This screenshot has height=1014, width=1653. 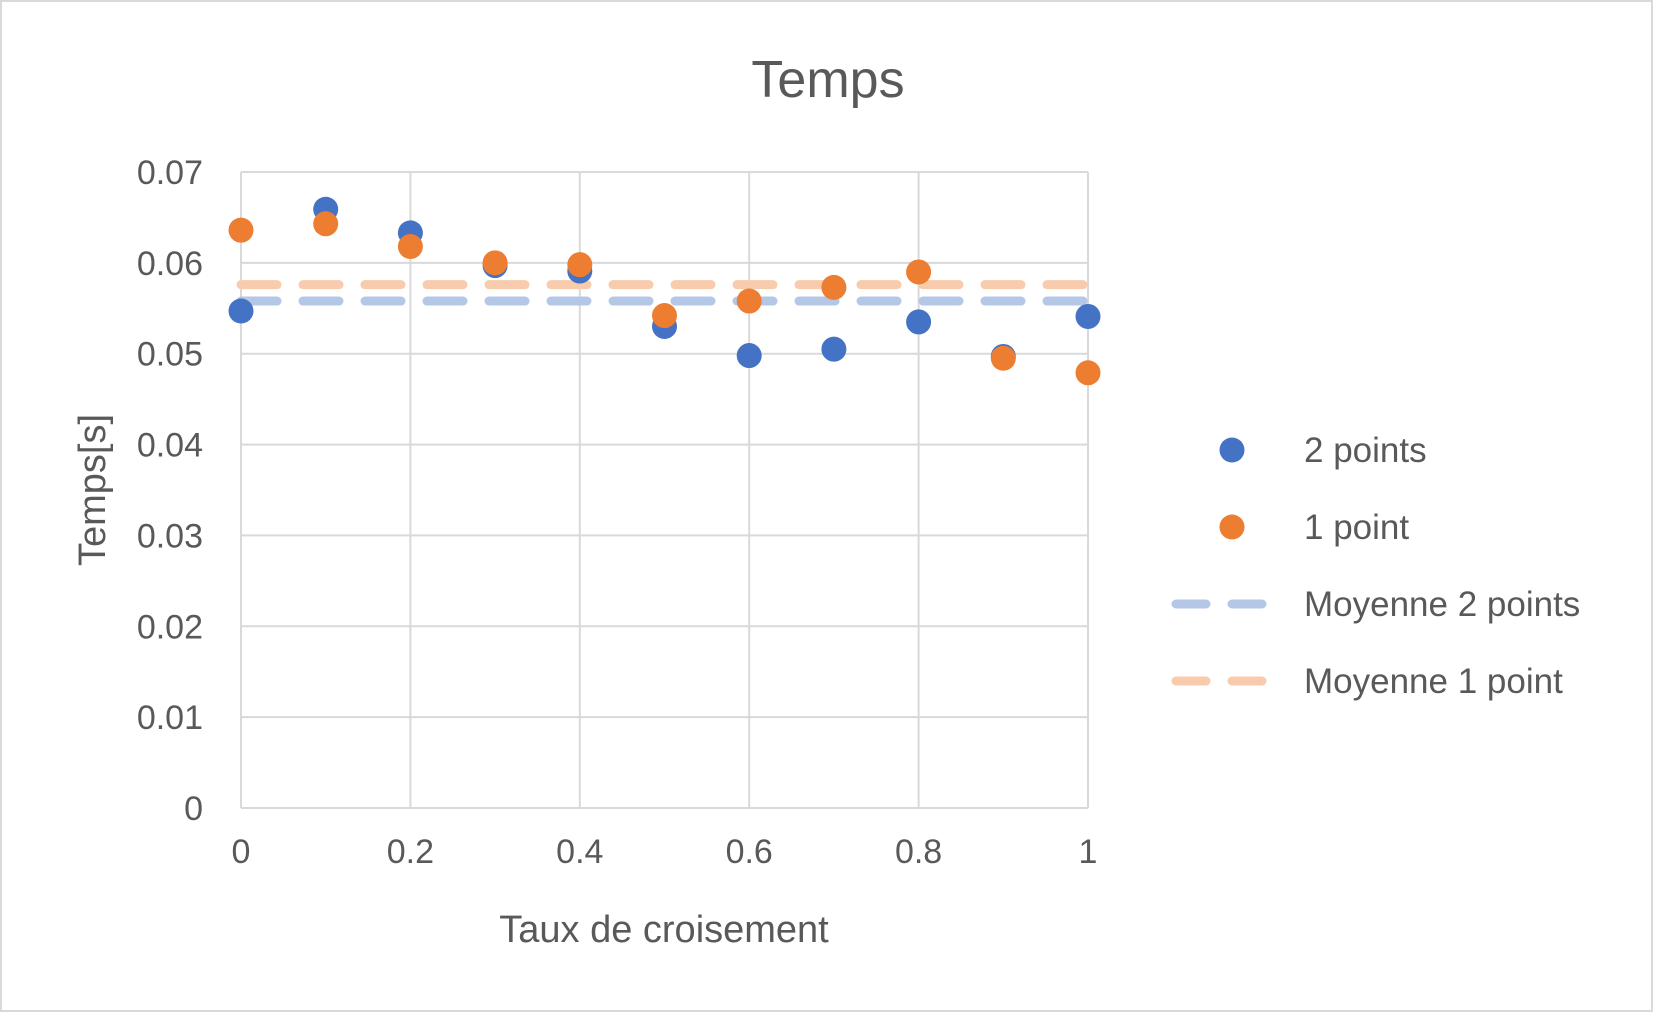 What do you see at coordinates (1232, 450) in the screenshot?
I see `legend-marker-2-points` at bounding box center [1232, 450].